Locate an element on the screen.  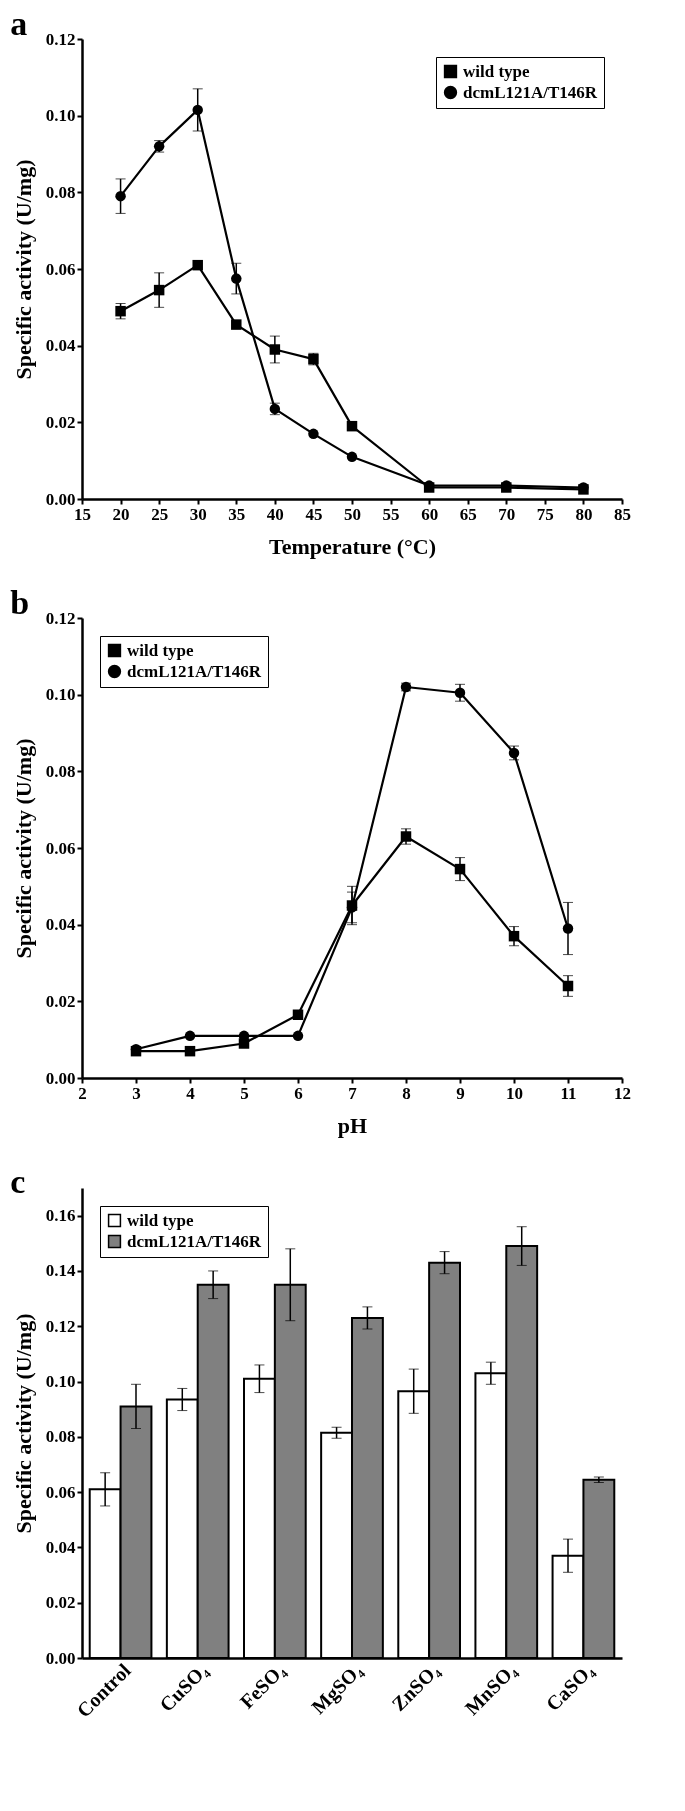
x-tick-label: 70 is located at coordinates (507, 514).